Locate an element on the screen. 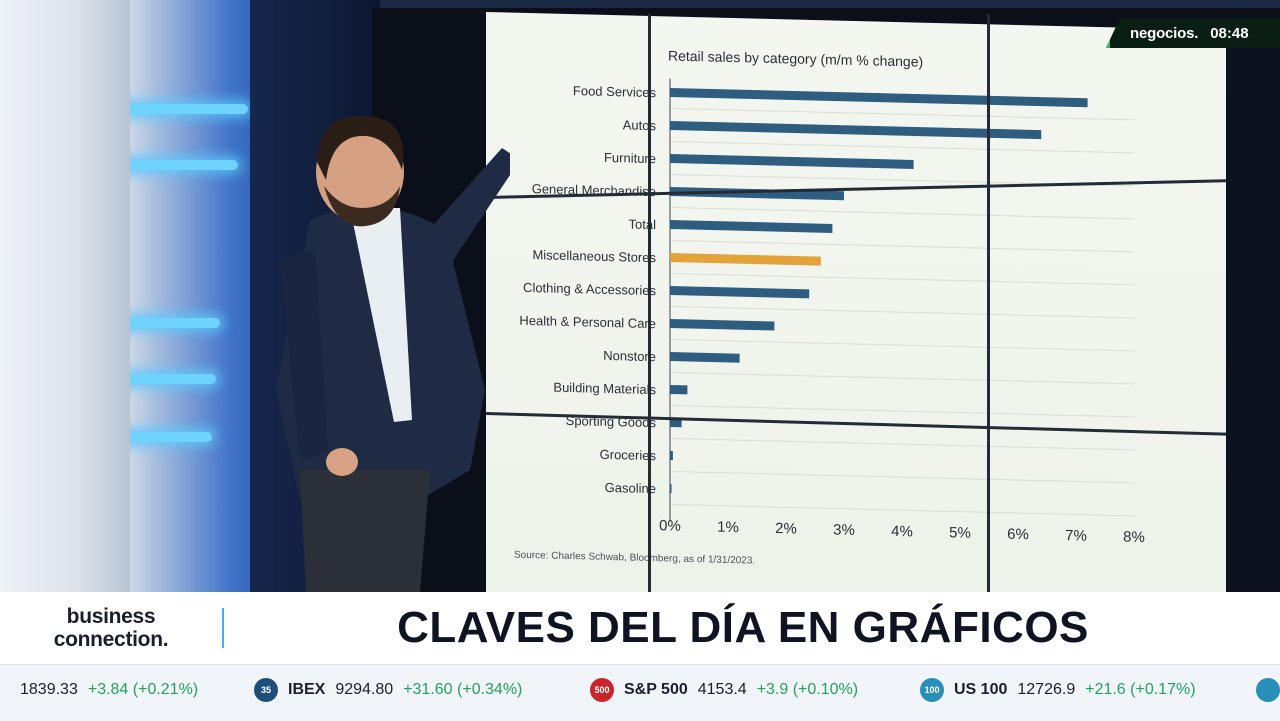 The height and width of the screenshot is (721, 1280). ticker-change: +3.84 (+0.21%) is located at coordinates (143, 689).